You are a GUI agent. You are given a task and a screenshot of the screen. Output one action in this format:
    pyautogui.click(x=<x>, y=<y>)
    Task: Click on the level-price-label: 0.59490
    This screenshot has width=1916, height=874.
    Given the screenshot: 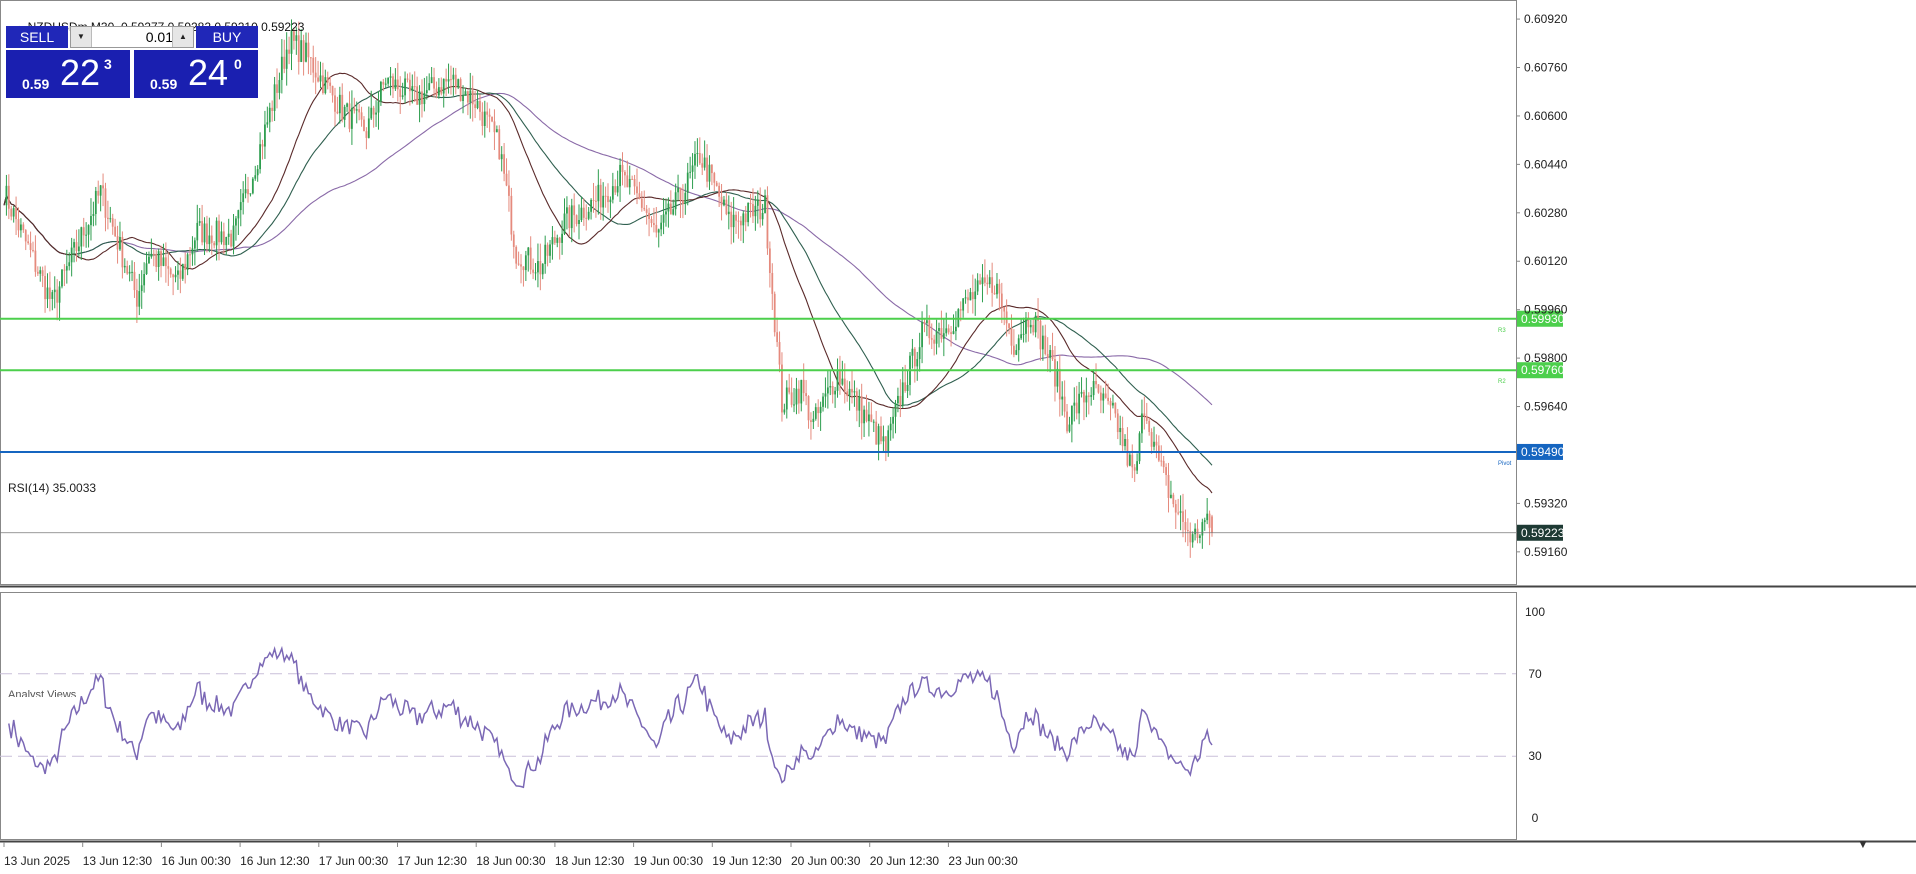 What is the action you would take?
    pyautogui.click(x=1543, y=452)
    